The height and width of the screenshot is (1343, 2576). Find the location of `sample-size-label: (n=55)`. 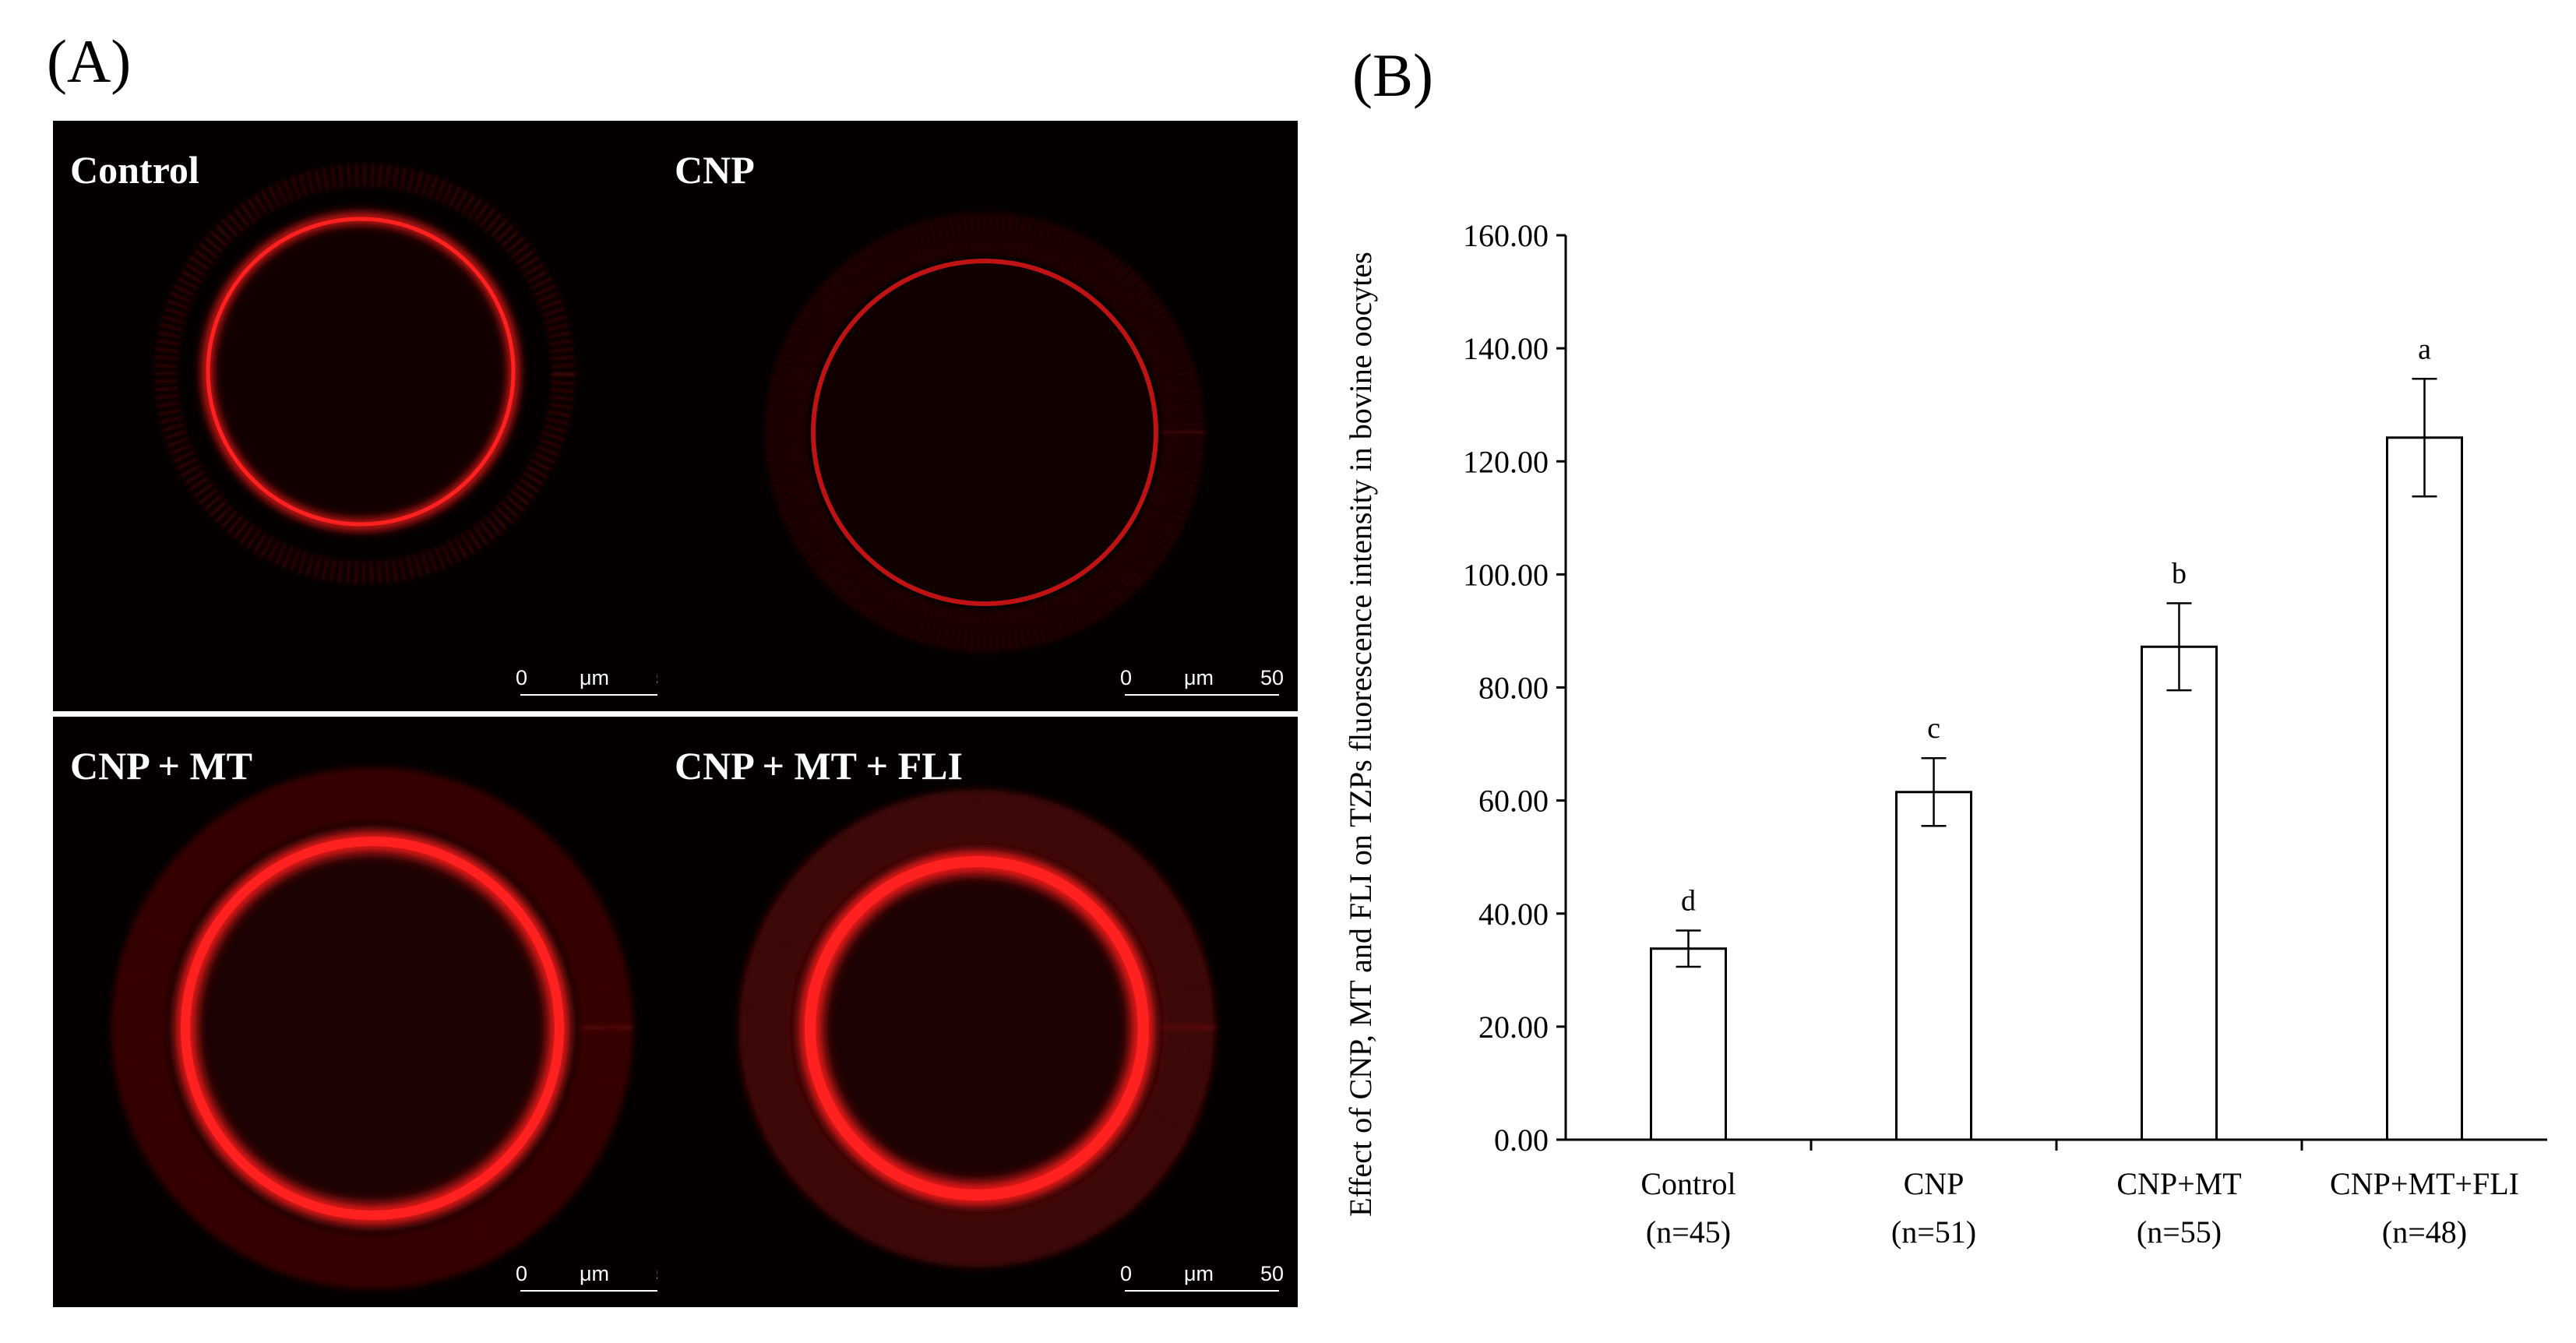

sample-size-label: (n=55) is located at coordinates (2179, 1232).